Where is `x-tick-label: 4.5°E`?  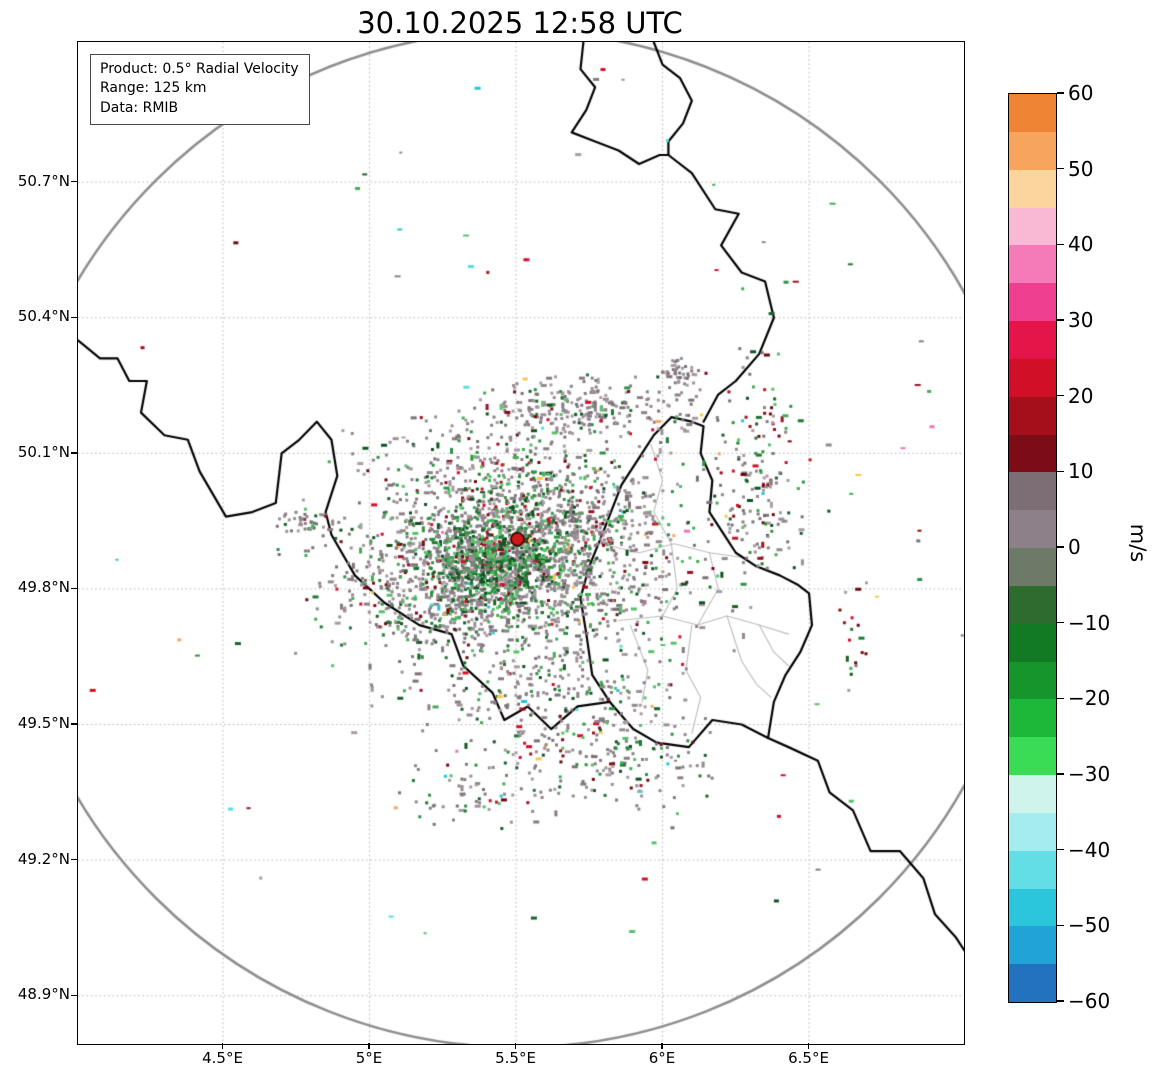 x-tick-label: 4.5°E is located at coordinates (222, 1058).